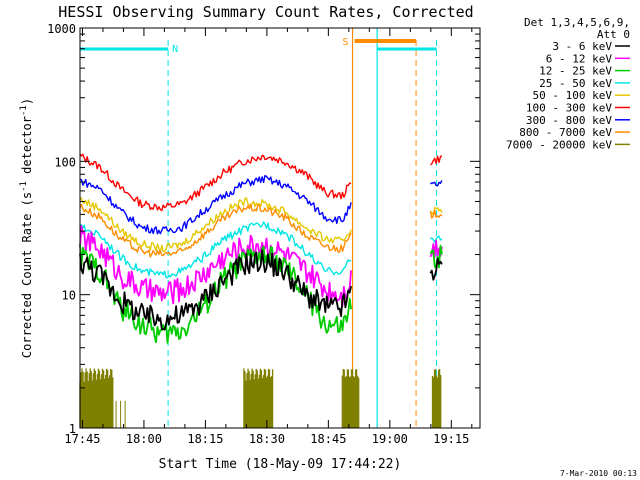 The height and width of the screenshot is (480, 640). Describe the element at coordinates (346, 42) in the screenshot. I see `south-flag-label: S` at that location.